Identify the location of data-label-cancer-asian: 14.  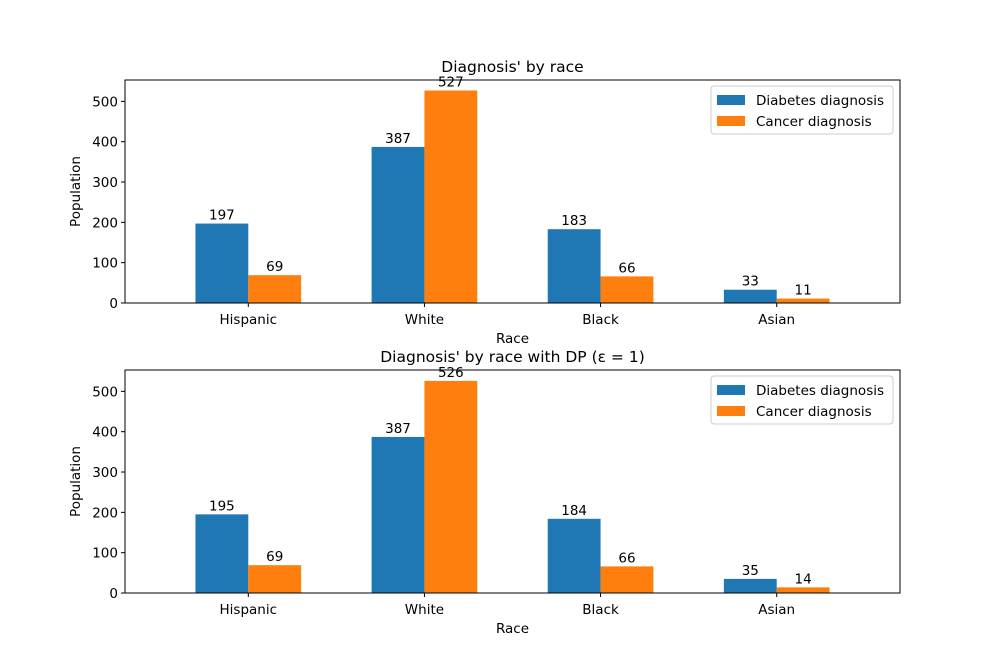
(803, 579).